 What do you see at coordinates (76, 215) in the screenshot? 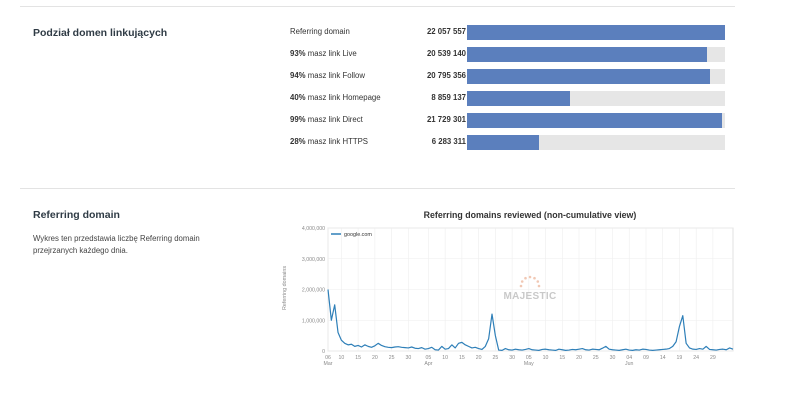
I see `section2-title: Referring domain` at bounding box center [76, 215].